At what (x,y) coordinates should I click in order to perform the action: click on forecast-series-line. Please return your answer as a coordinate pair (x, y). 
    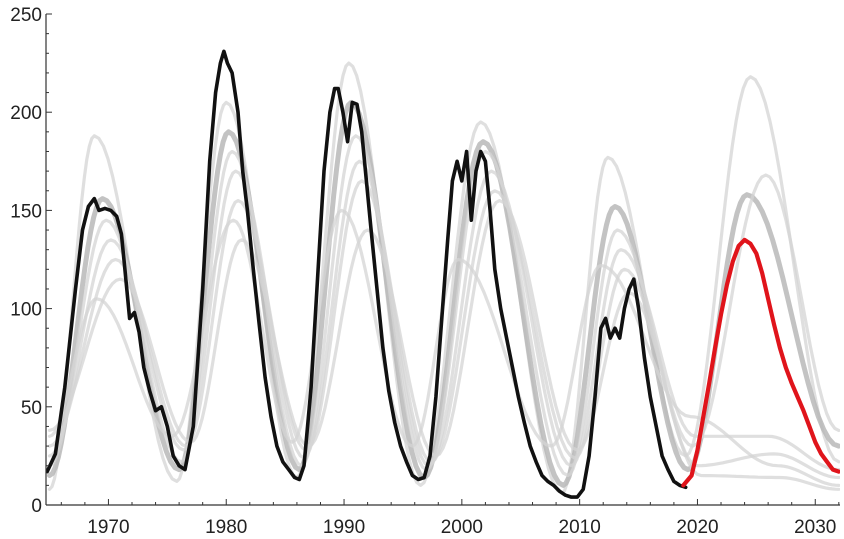
    Looking at the image, I should click on (760, 362).